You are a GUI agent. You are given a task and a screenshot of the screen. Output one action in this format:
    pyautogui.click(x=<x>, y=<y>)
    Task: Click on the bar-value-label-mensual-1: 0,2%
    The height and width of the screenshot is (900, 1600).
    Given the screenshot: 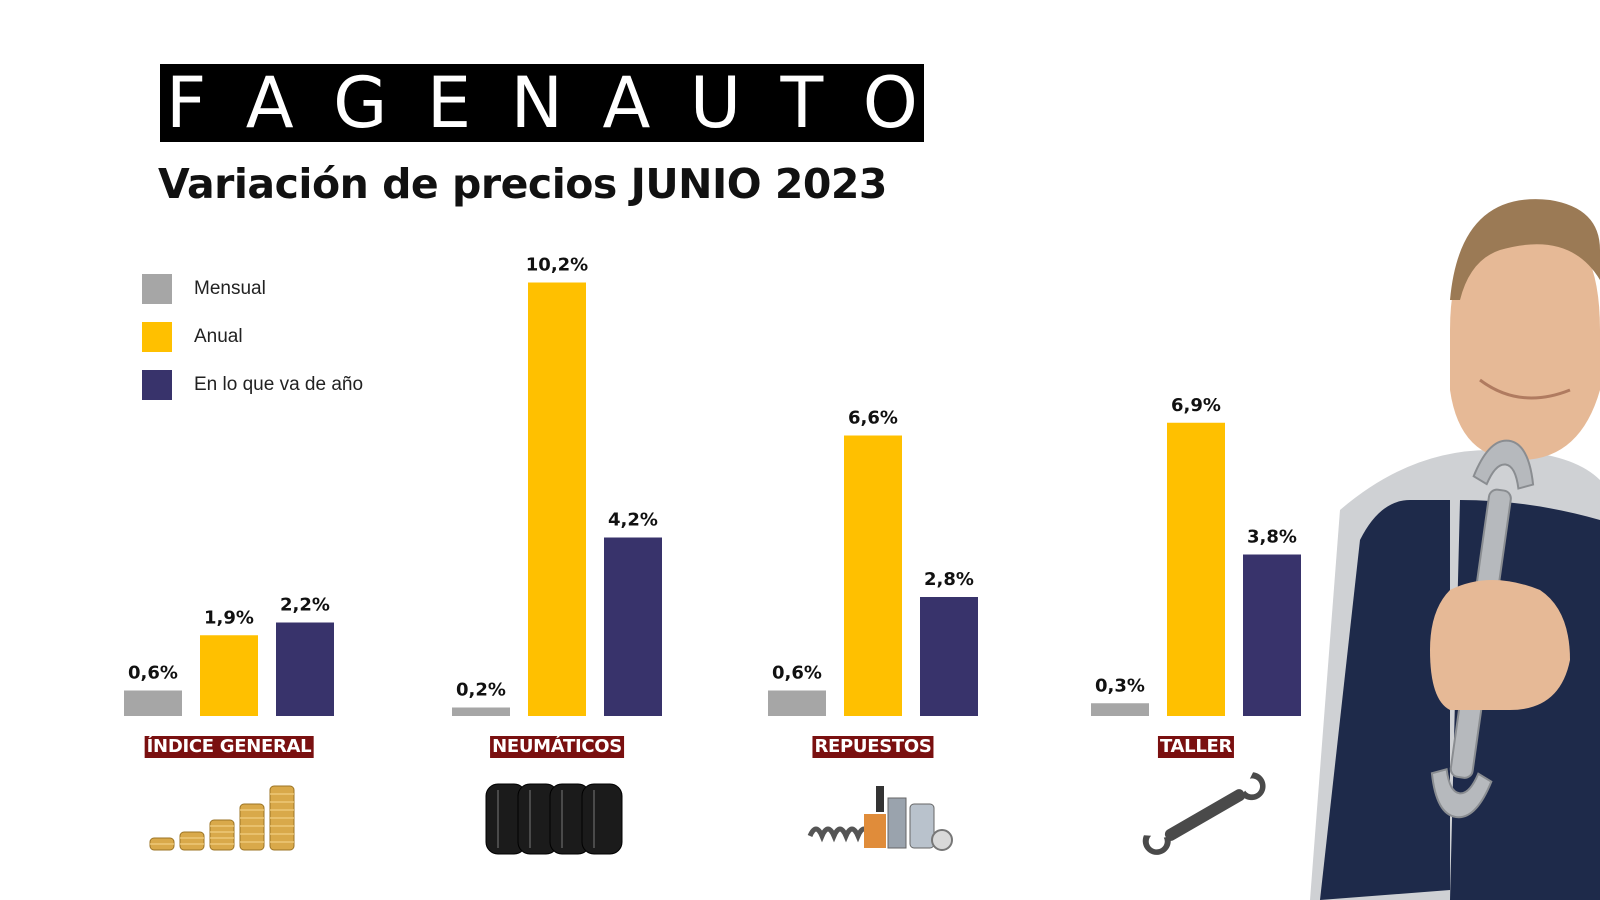 What is the action you would take?
    pyautogui.click(x=481, y=690)
    